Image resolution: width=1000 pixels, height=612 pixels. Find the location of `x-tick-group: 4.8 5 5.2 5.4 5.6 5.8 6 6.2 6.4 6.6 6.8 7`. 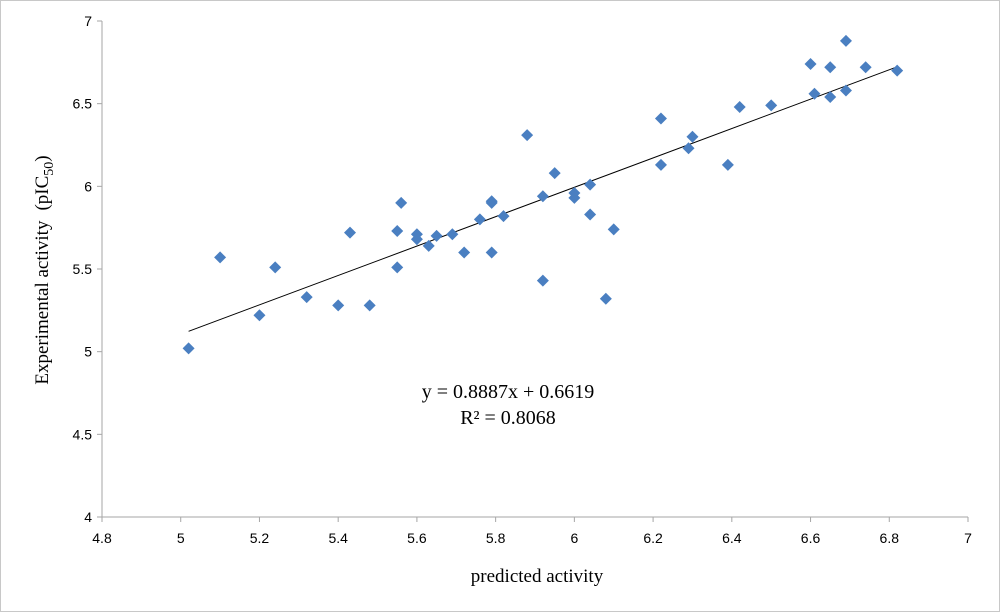

x-tick-group: 4.8 5 5.2 5.4 5.6 5.8 6 6.2 6.4 6.6 6.8 7 is located at coordinates (532, 531).